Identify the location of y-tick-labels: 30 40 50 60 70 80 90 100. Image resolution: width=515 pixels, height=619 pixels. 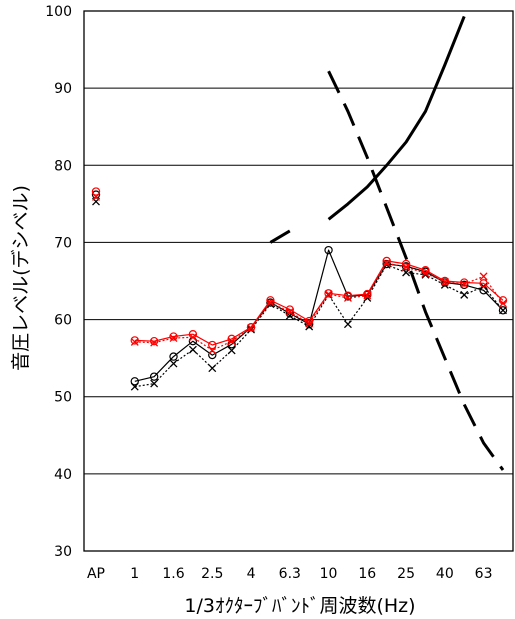
(58, 282).